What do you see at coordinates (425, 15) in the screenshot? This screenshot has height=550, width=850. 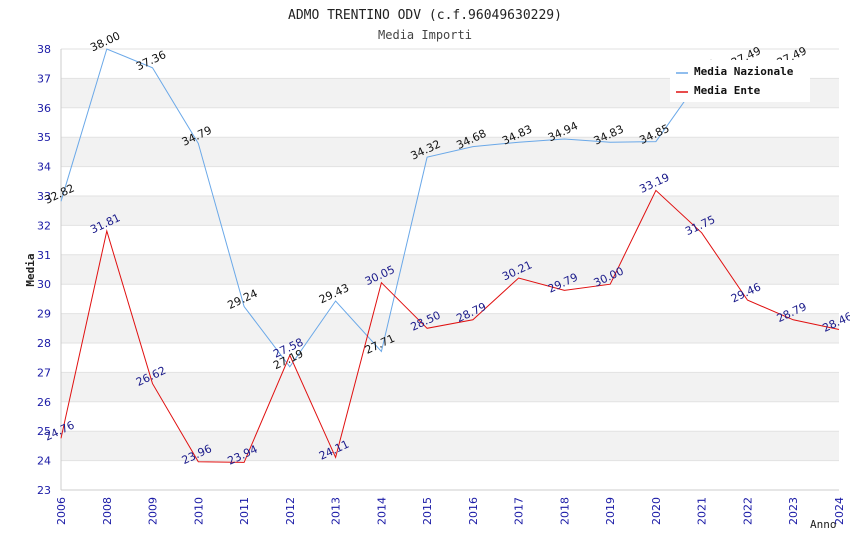 I see `chart-title: ADMO TRENTINO ODV (c.f.96049630229)` at bounding box center [425, 15].